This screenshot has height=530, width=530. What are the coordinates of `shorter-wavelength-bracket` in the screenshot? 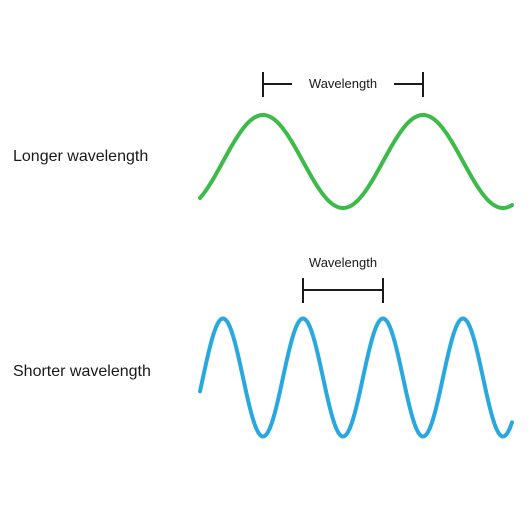 It's located at (343, 290).